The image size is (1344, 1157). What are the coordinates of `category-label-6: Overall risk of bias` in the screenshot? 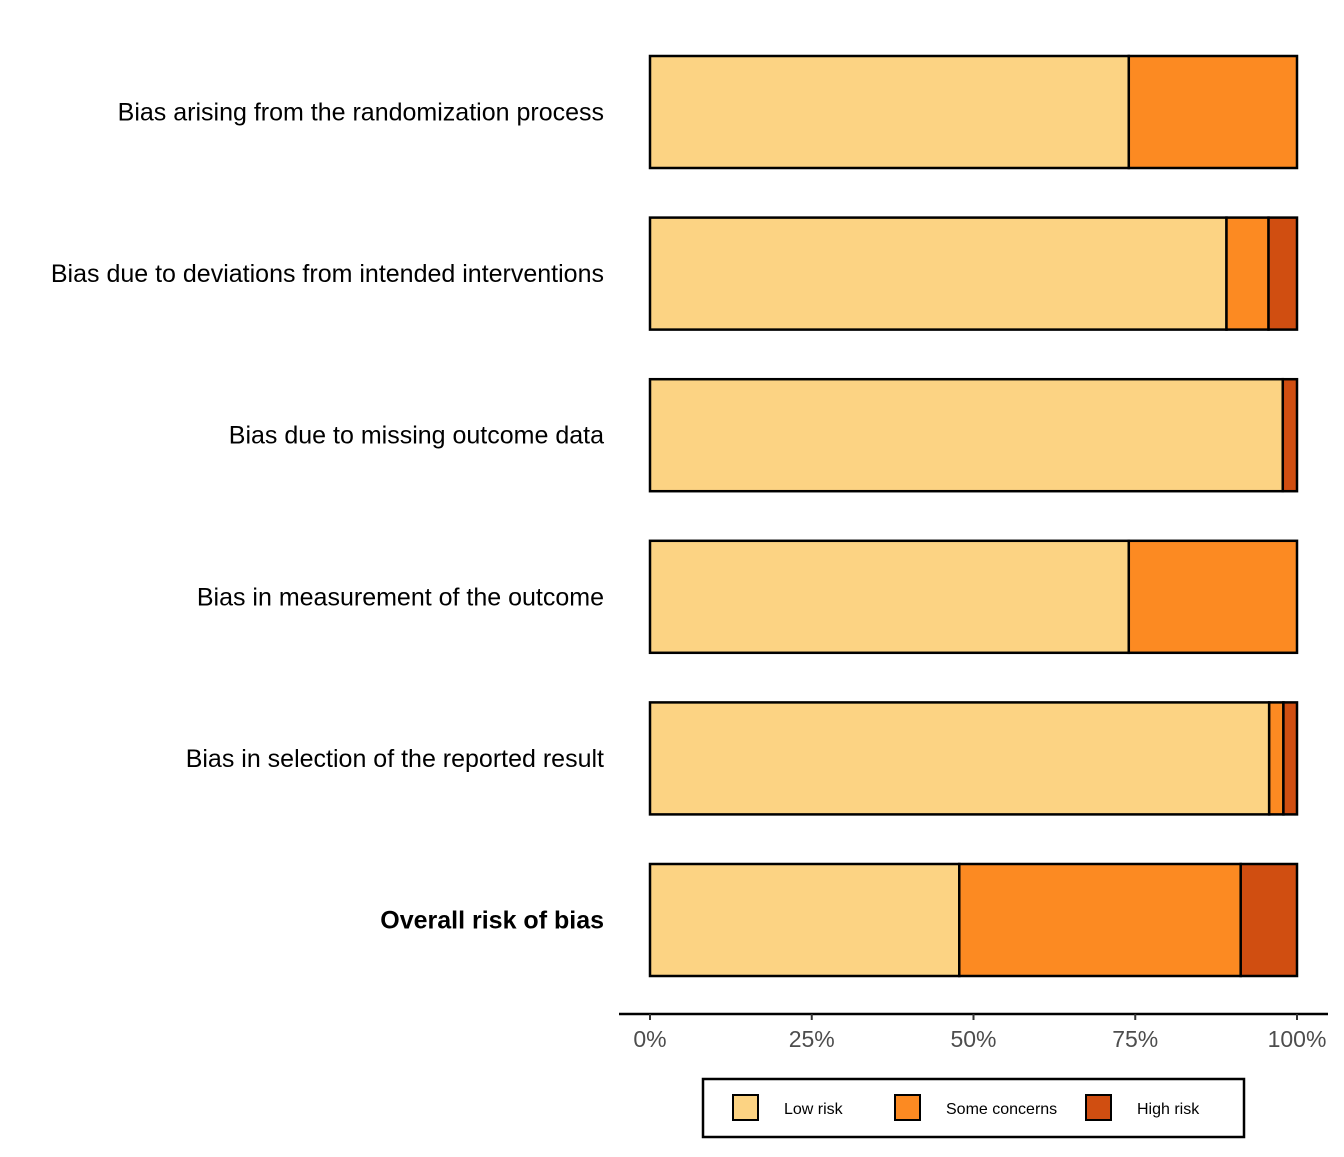 It's located at (492, 921).